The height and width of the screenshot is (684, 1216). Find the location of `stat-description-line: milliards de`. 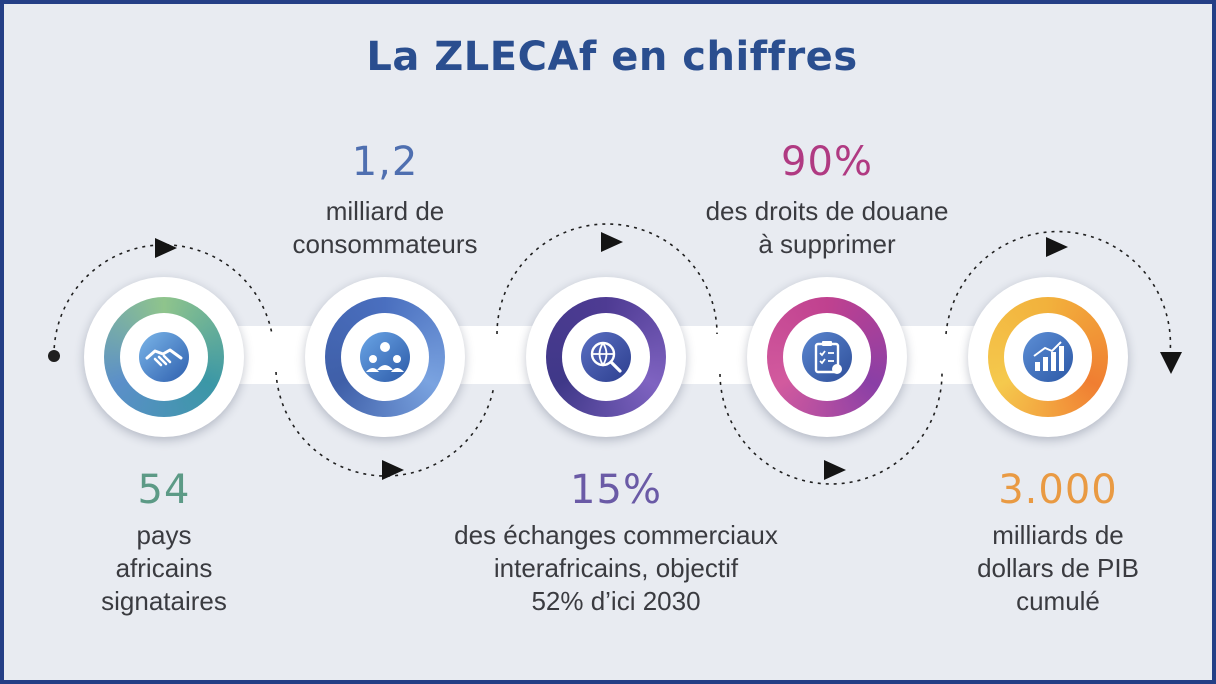

stat-description-line: milliards de is located at coordinates (1058, 535).